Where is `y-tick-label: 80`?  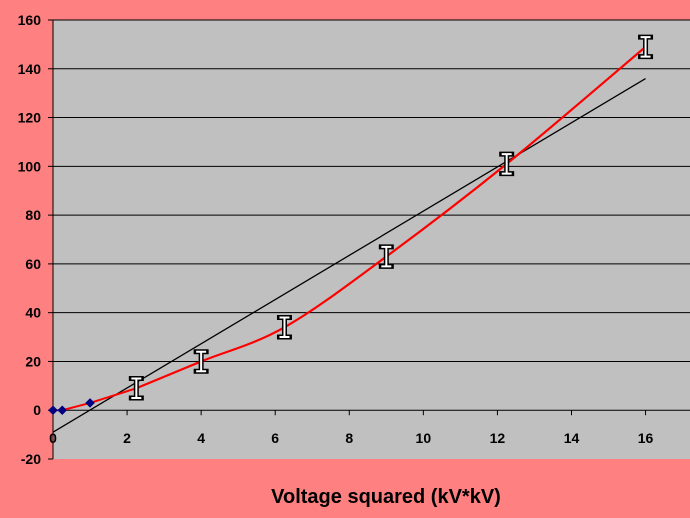 y-tick-label: 80 is located at coordinates (33, 215).